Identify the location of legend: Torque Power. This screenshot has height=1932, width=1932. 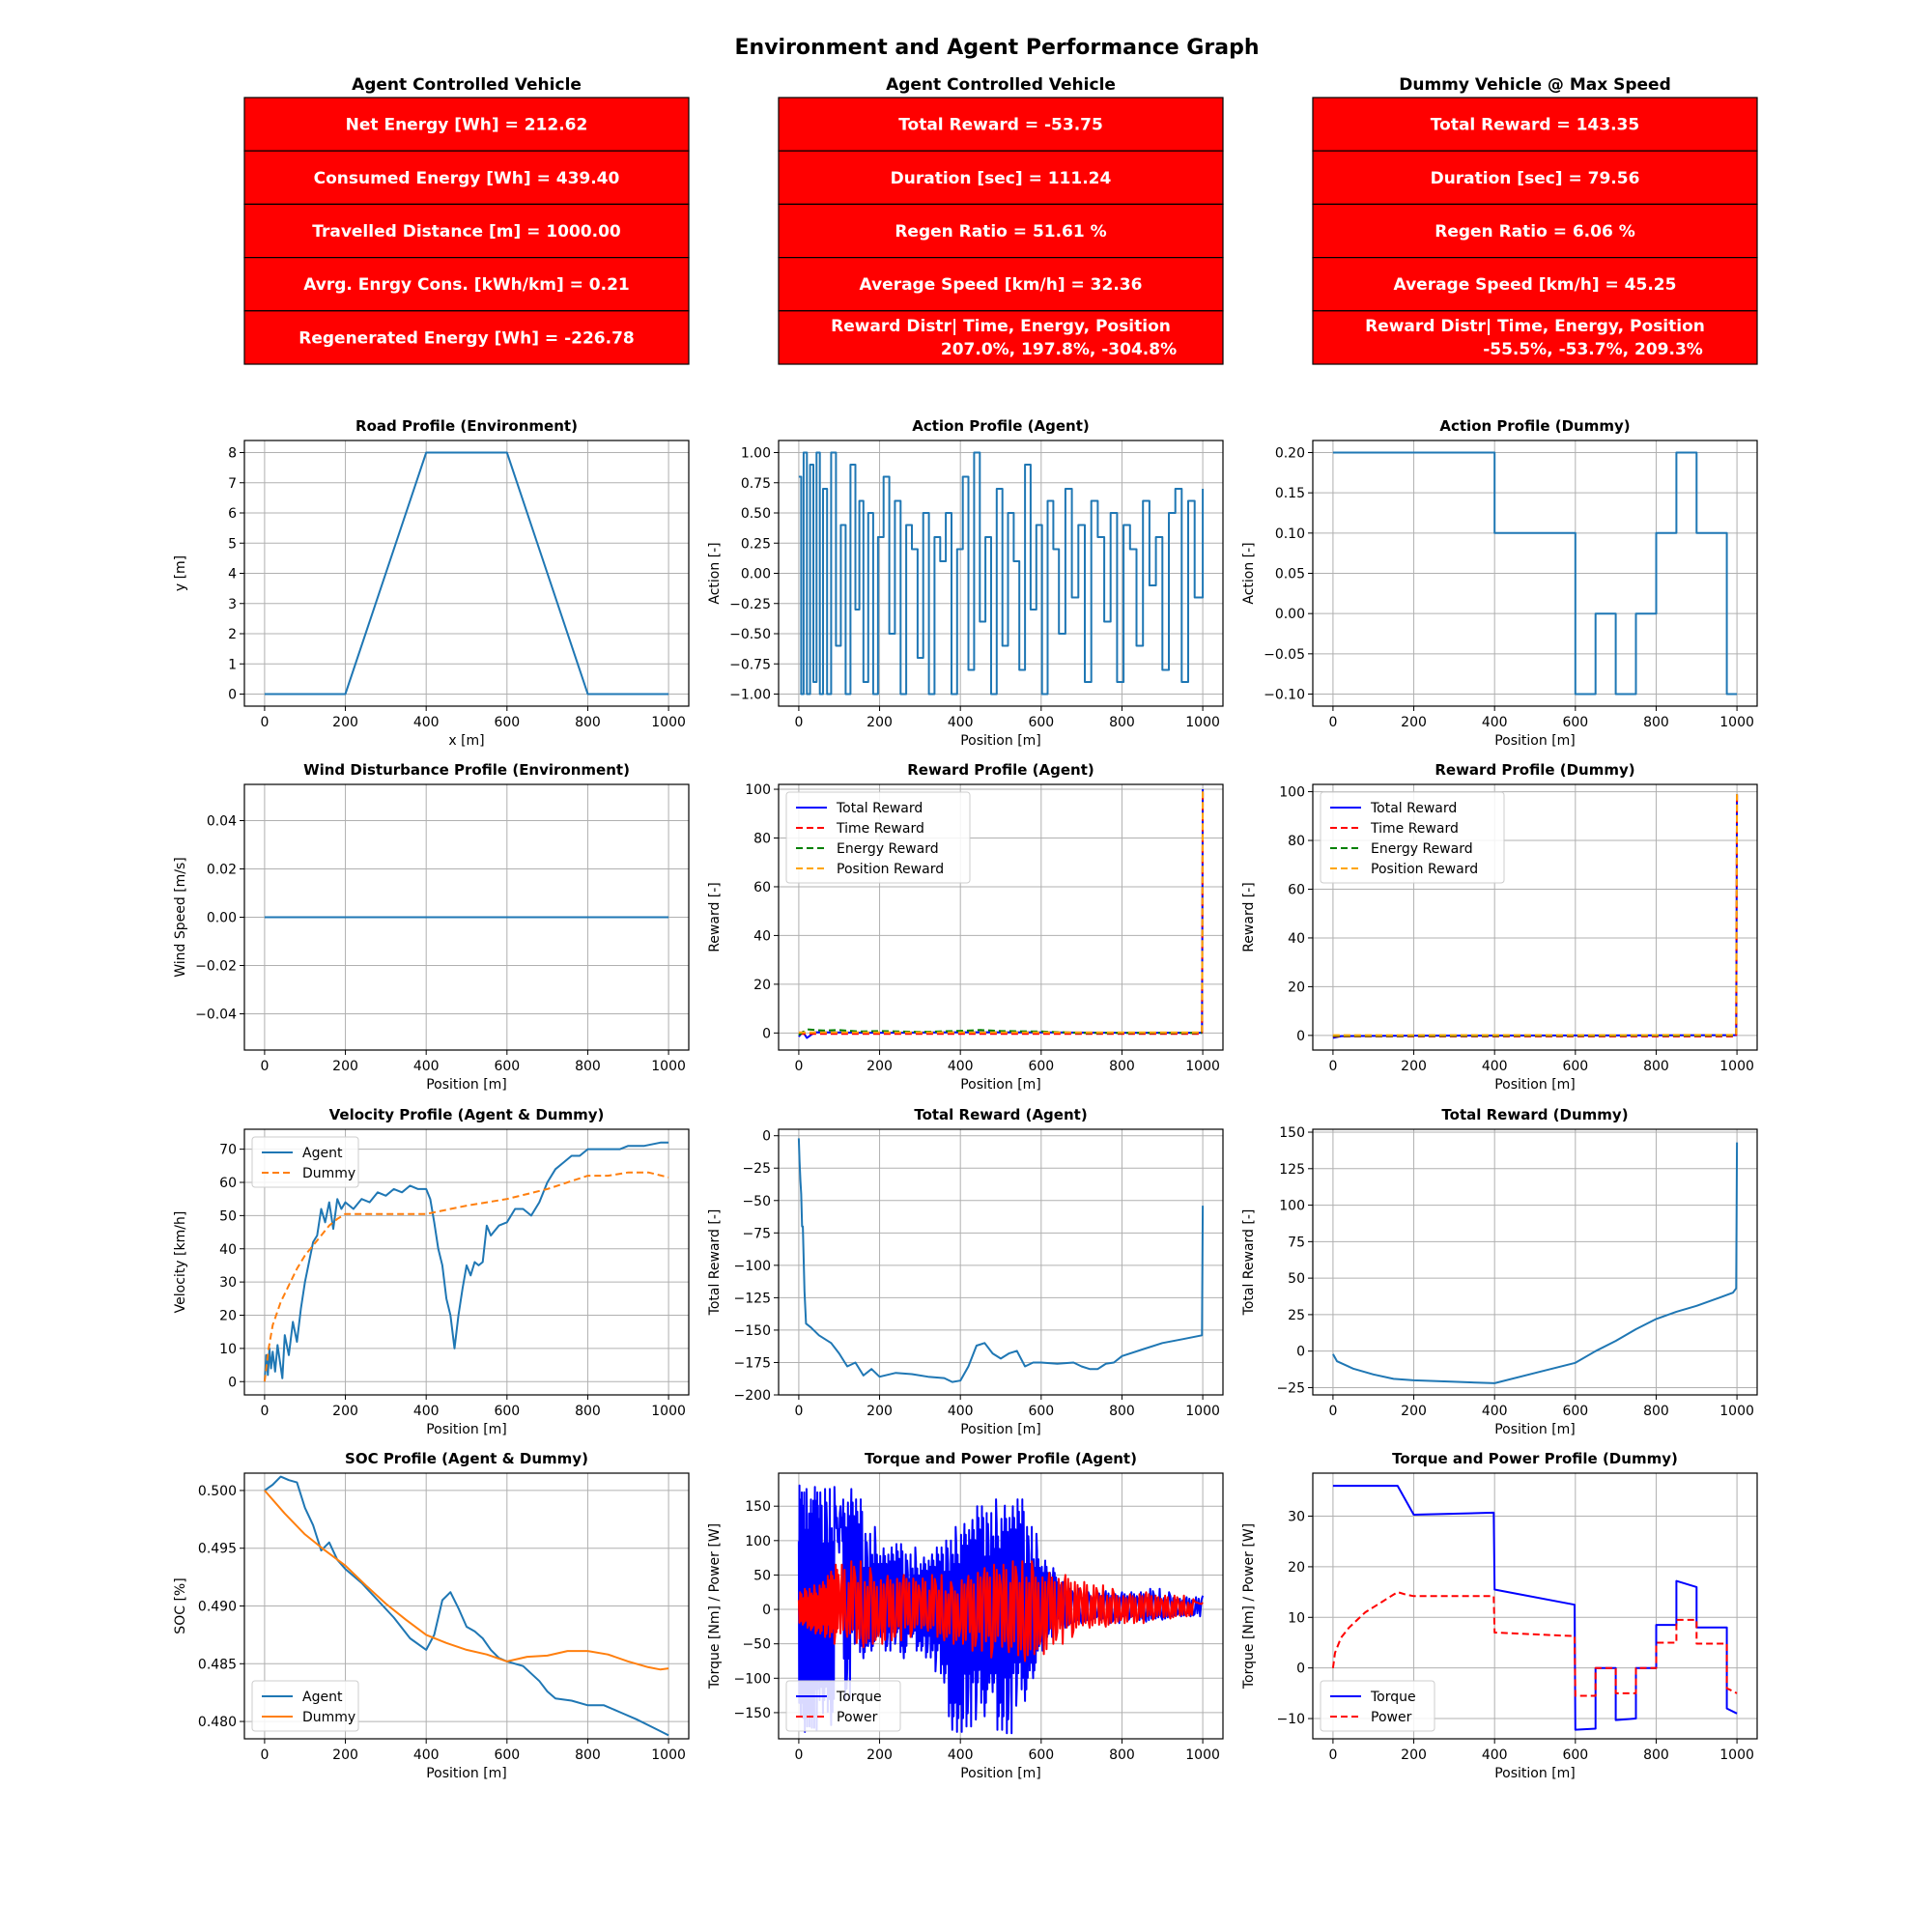
(1377, 1706).